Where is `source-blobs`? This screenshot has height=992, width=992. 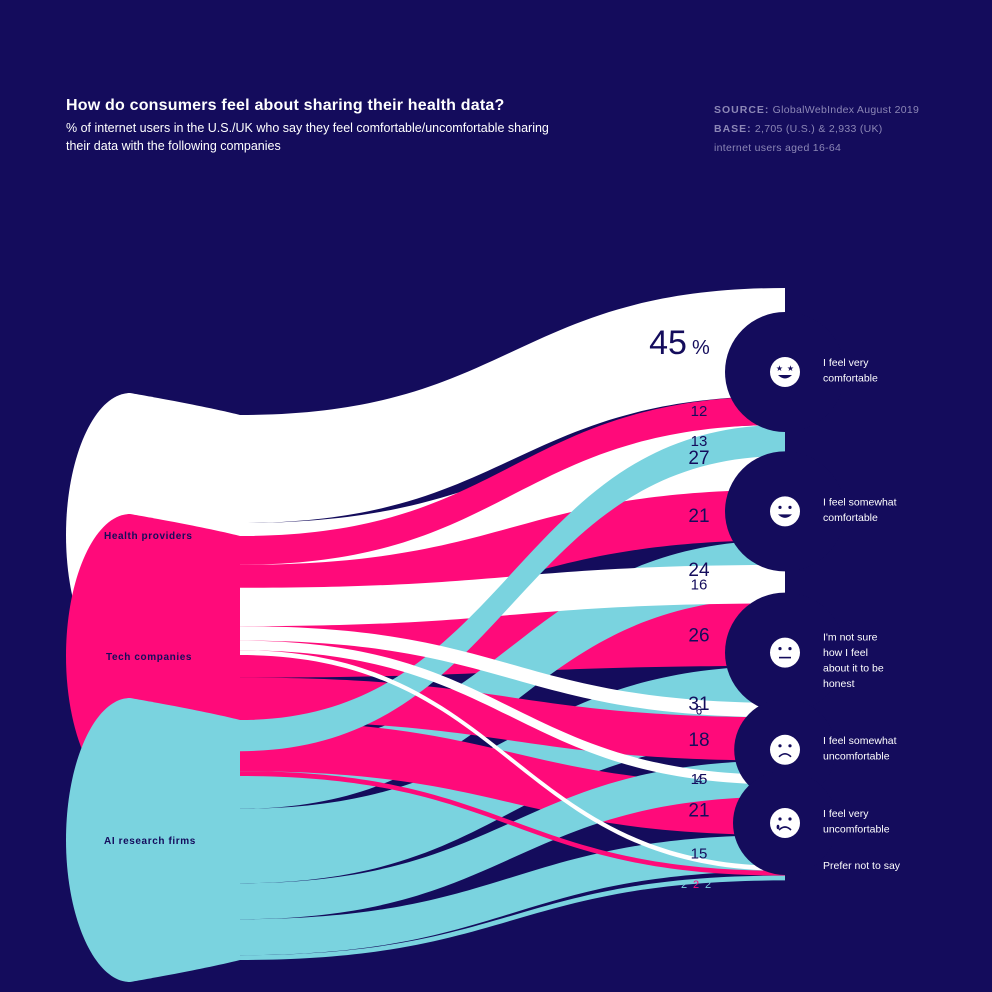 source-blobs is located at coordinates (153, 687).